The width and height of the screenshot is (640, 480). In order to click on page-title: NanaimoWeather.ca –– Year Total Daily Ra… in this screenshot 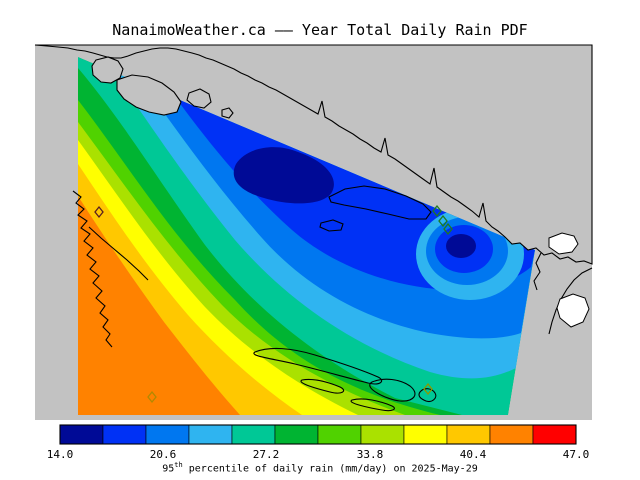, I will do `click(320, 30)`.